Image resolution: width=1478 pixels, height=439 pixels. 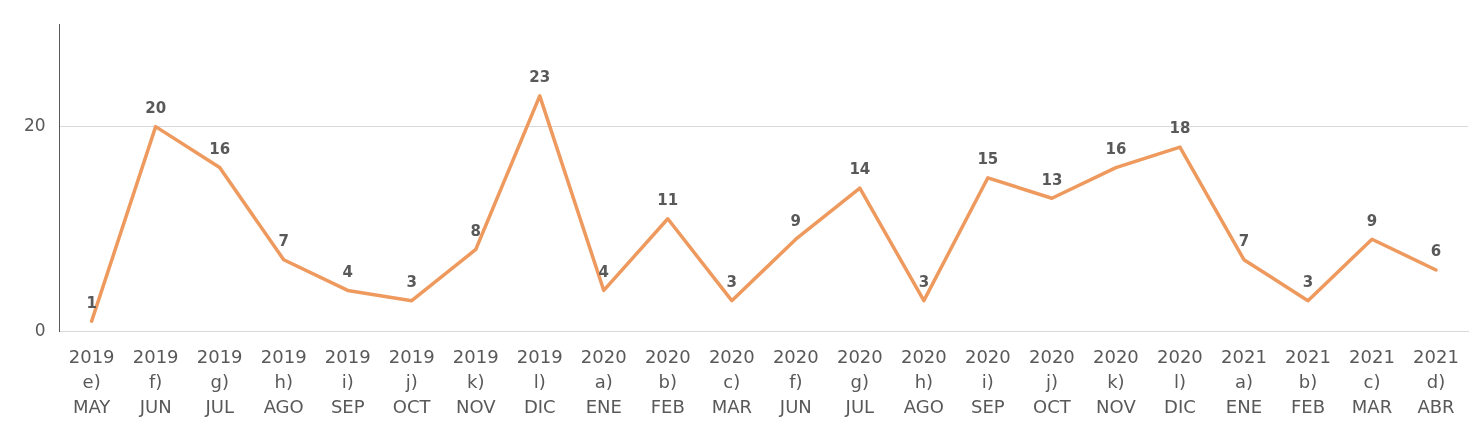 I want to click on data-label: 14, so click(x=860, y=169).